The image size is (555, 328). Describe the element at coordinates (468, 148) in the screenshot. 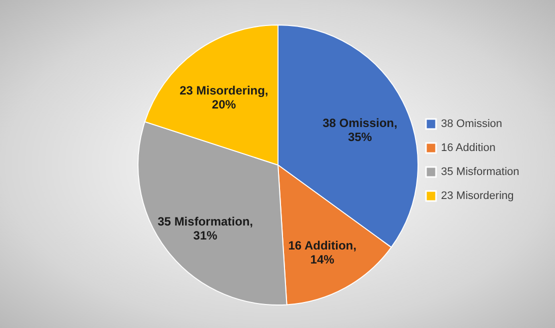

I see `legend-label: 16 Addition` at that location.